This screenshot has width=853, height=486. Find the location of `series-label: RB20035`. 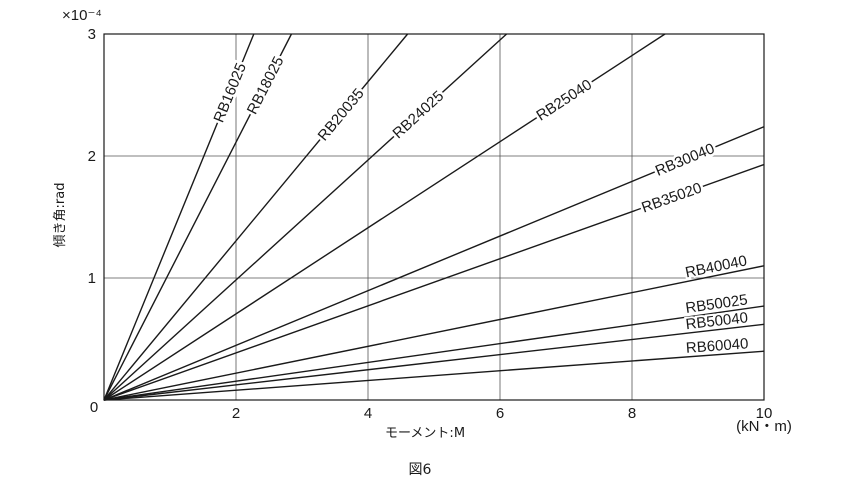

series-label: RB20035 is located at coordinates (341, 114).